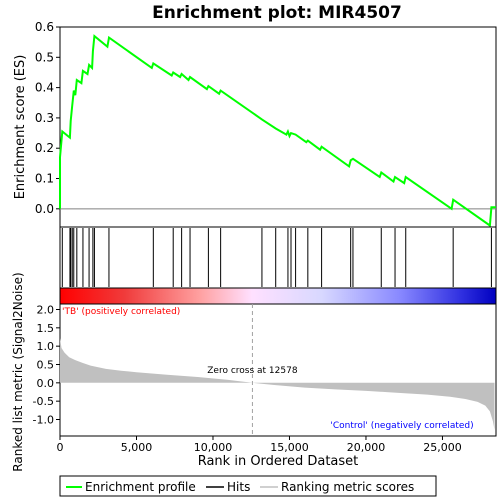 The width and height of the screenshot is (500, 500). What do you see at coordinates (46, 310) in the screenshot?
I see `rank-y-tick-label: 2.0` at bounding box center [46, 310].